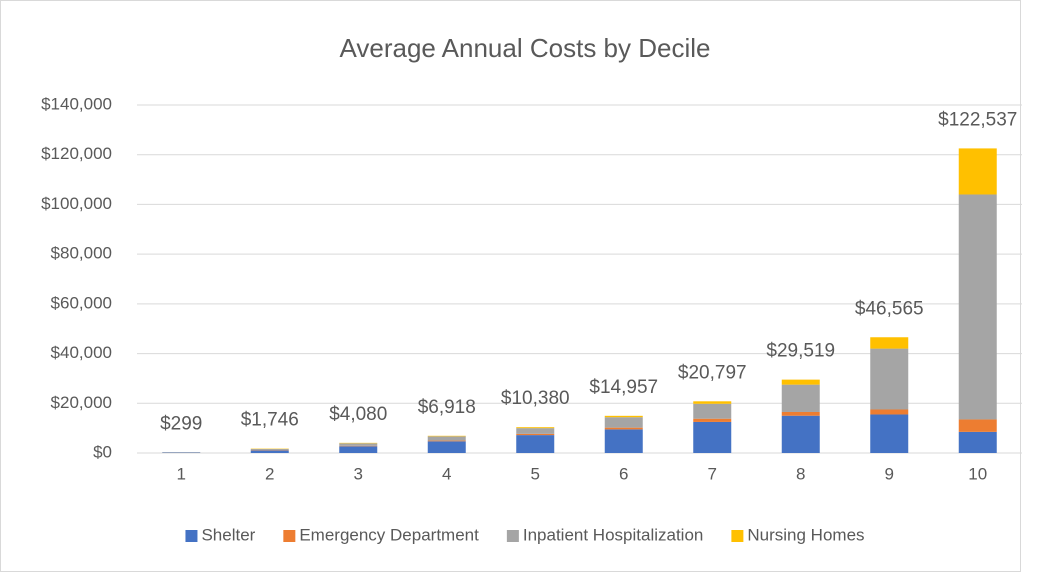  What do you see at coordinates (535, 398) in the screenshot?
I see `total-label: $10,380` at bounding box center [535, 398].